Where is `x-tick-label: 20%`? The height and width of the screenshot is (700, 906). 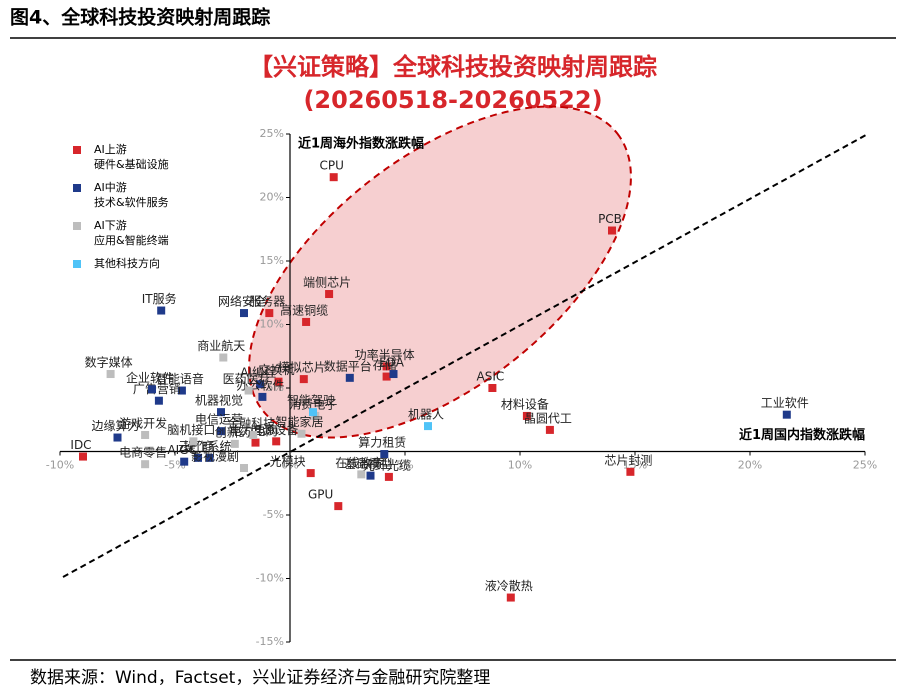 x-tick-label: 20% is located at coordinates (750, 465).